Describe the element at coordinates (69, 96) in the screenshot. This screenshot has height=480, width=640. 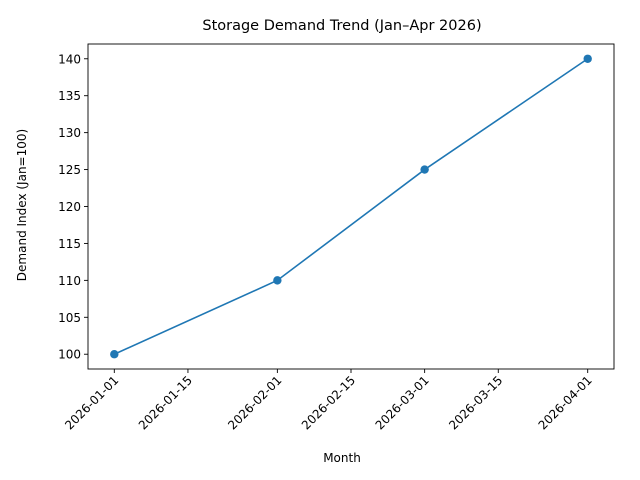
I see `y-tick-label: 135` at that location.